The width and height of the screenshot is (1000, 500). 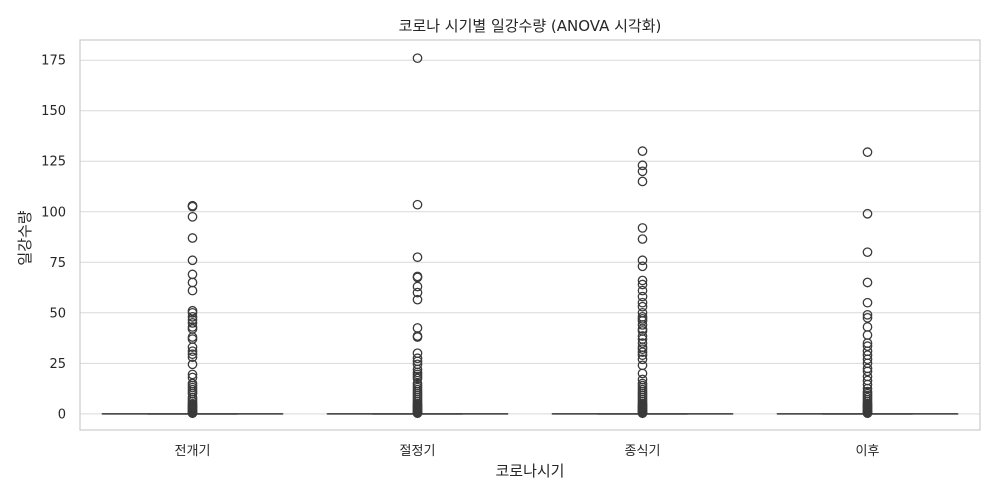 I want to click on y-tick-label: 50, so click(x=57, y=313).